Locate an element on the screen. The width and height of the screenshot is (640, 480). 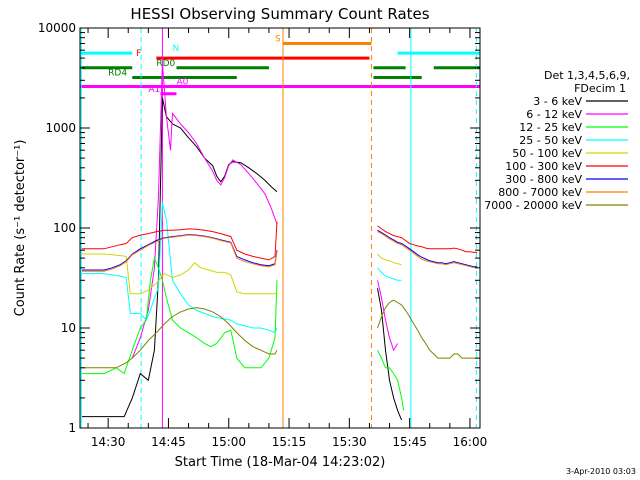
x-tick-label: 14:45 is located at coordinates (168, 442).